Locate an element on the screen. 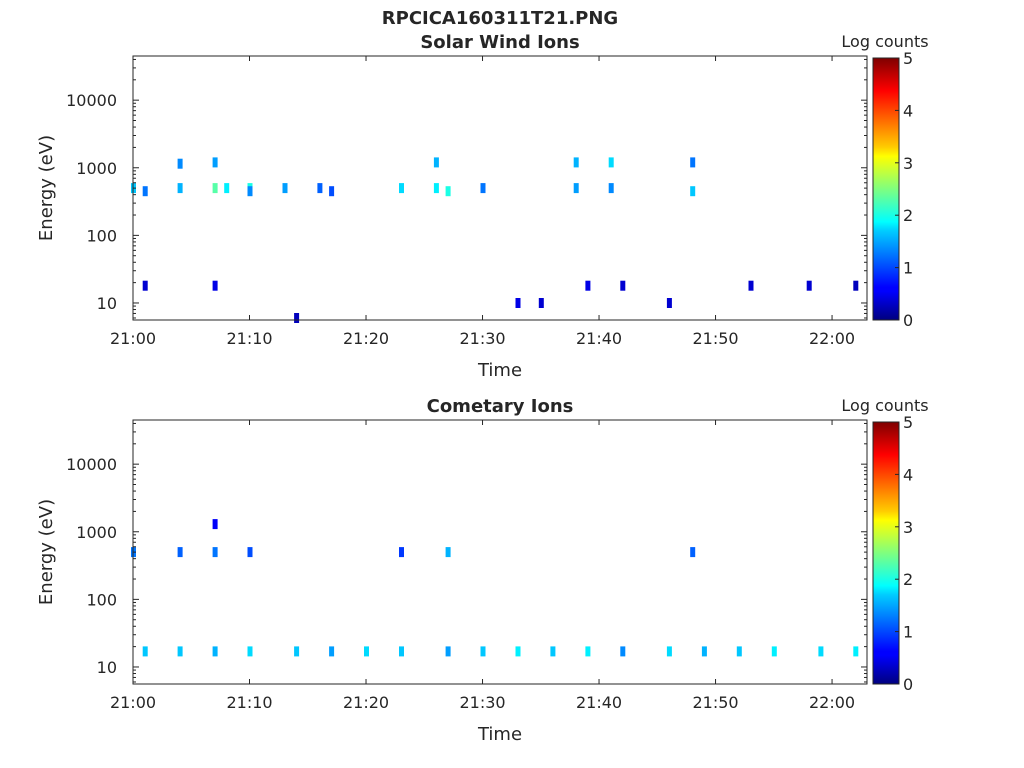 The image size is (1024, 768). colorbar-gradient-solar-wind is located at coordinates (886, 189).